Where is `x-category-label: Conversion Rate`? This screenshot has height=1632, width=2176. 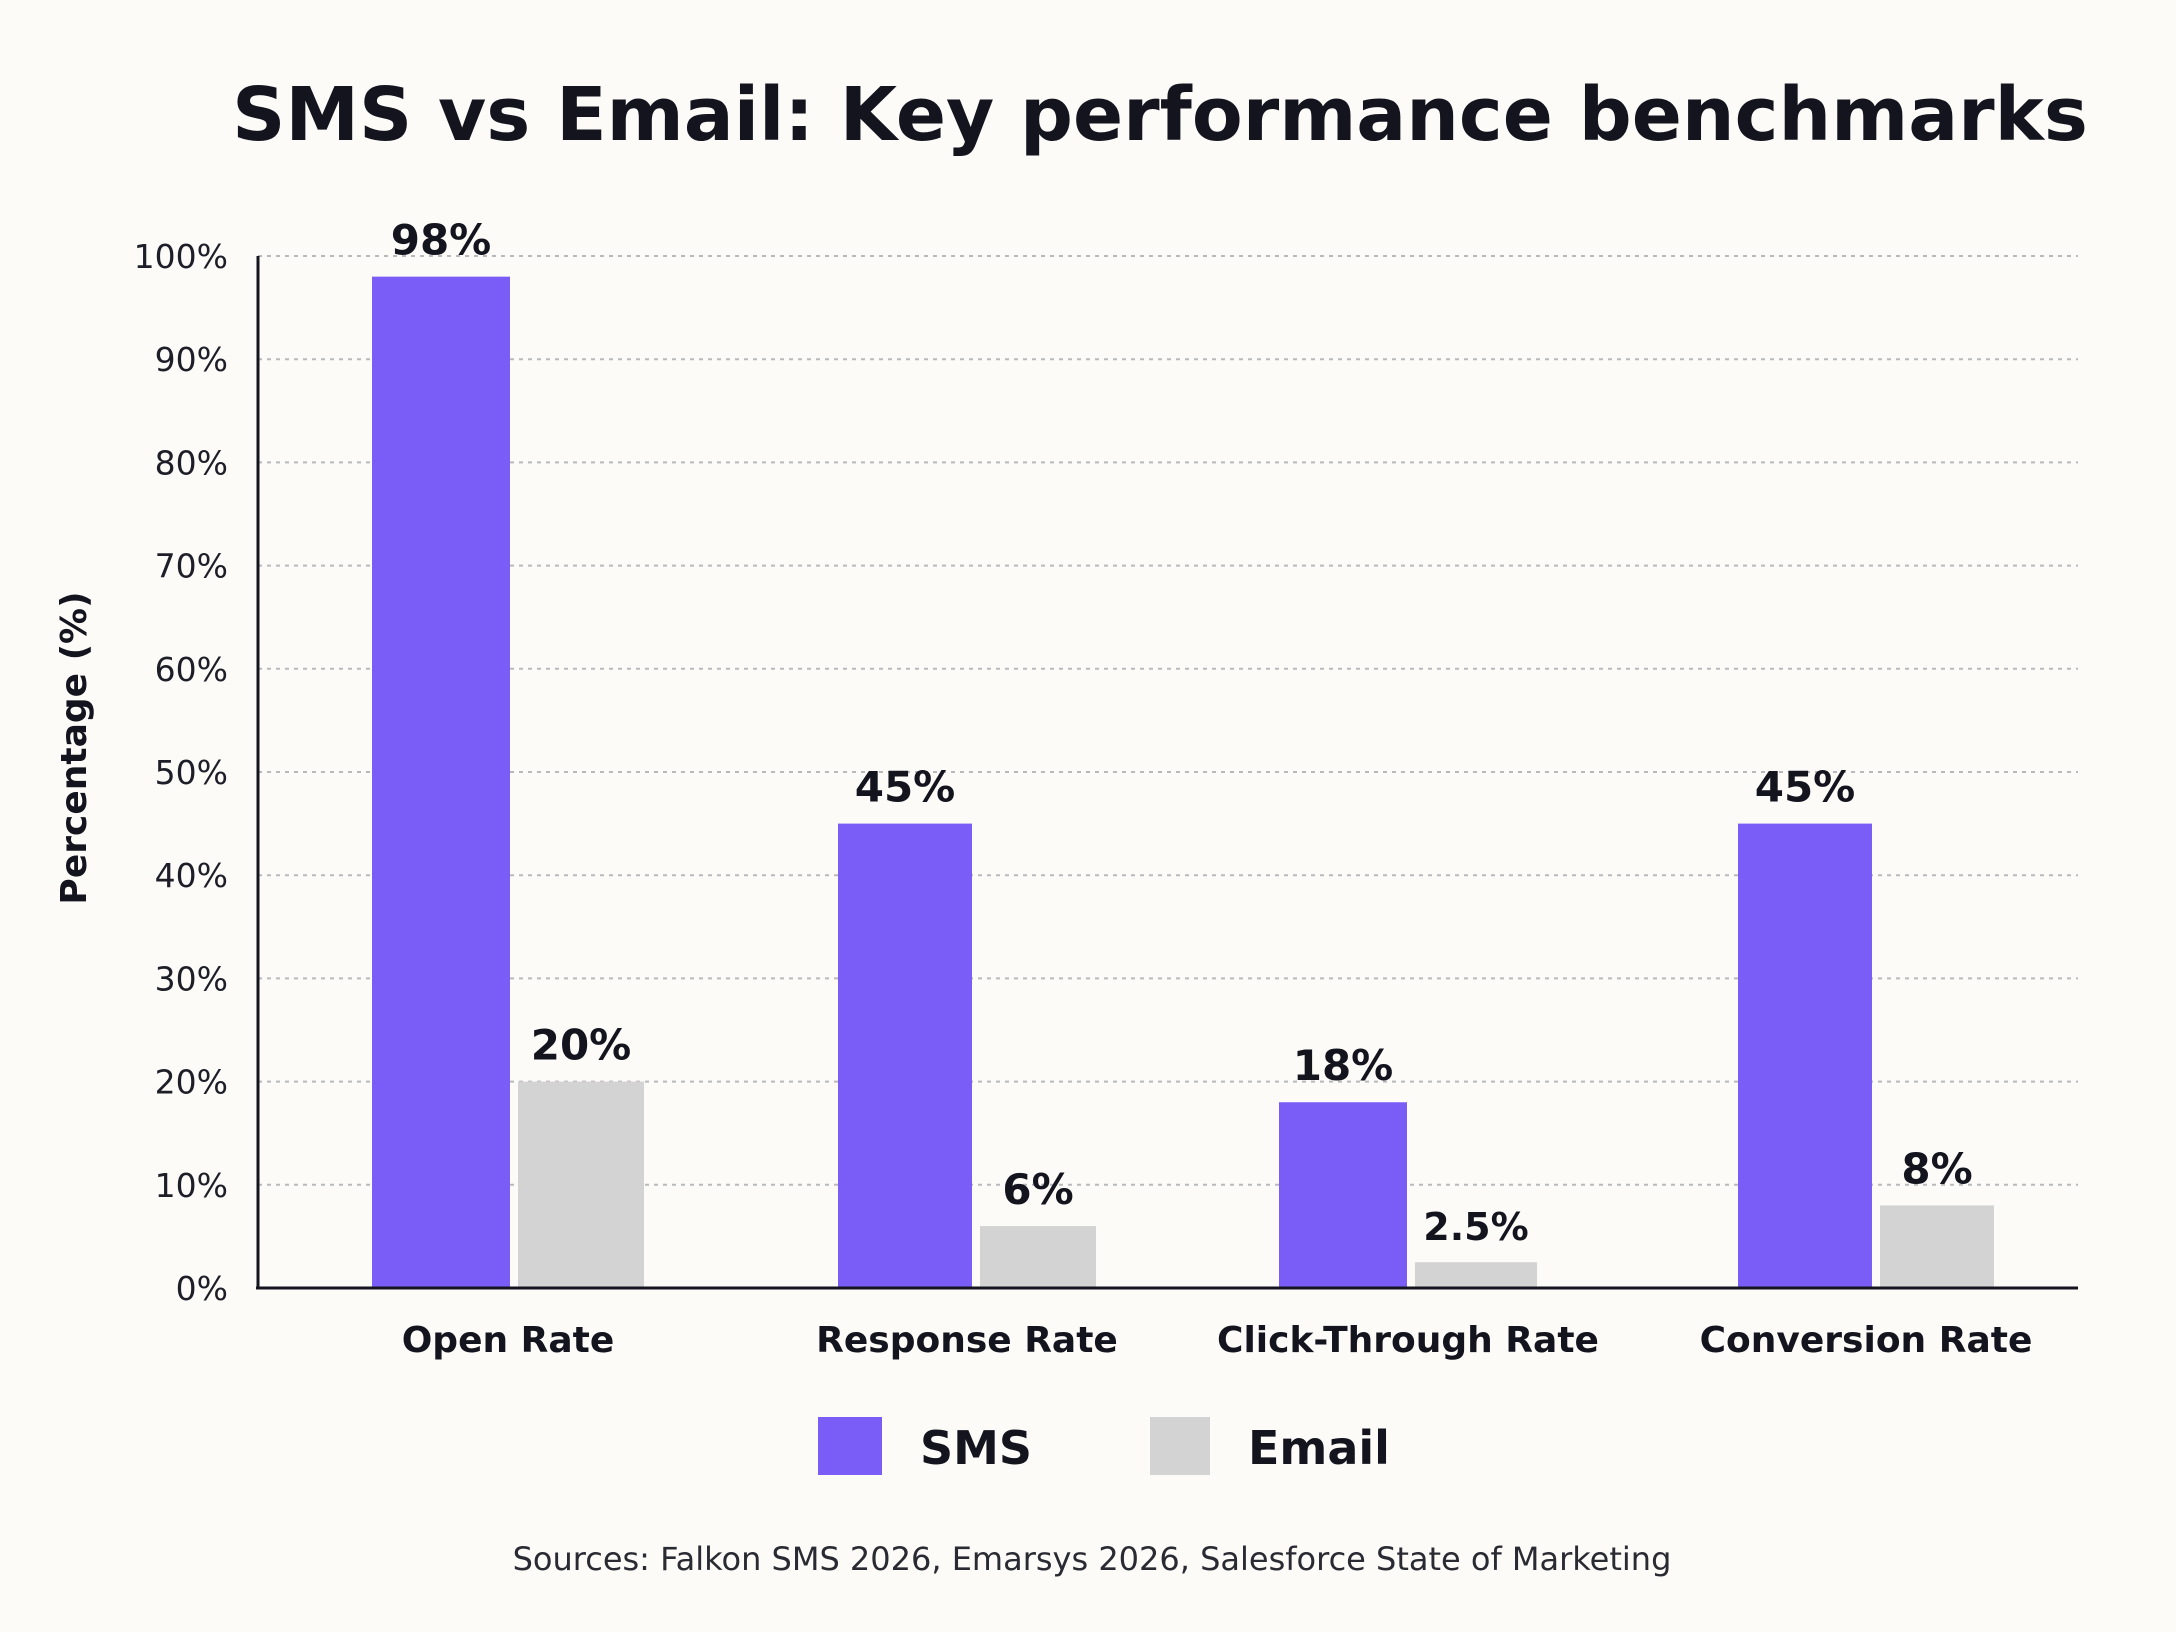
x-category-label: Conversion Rate is located at coordinates (1866, 1340).